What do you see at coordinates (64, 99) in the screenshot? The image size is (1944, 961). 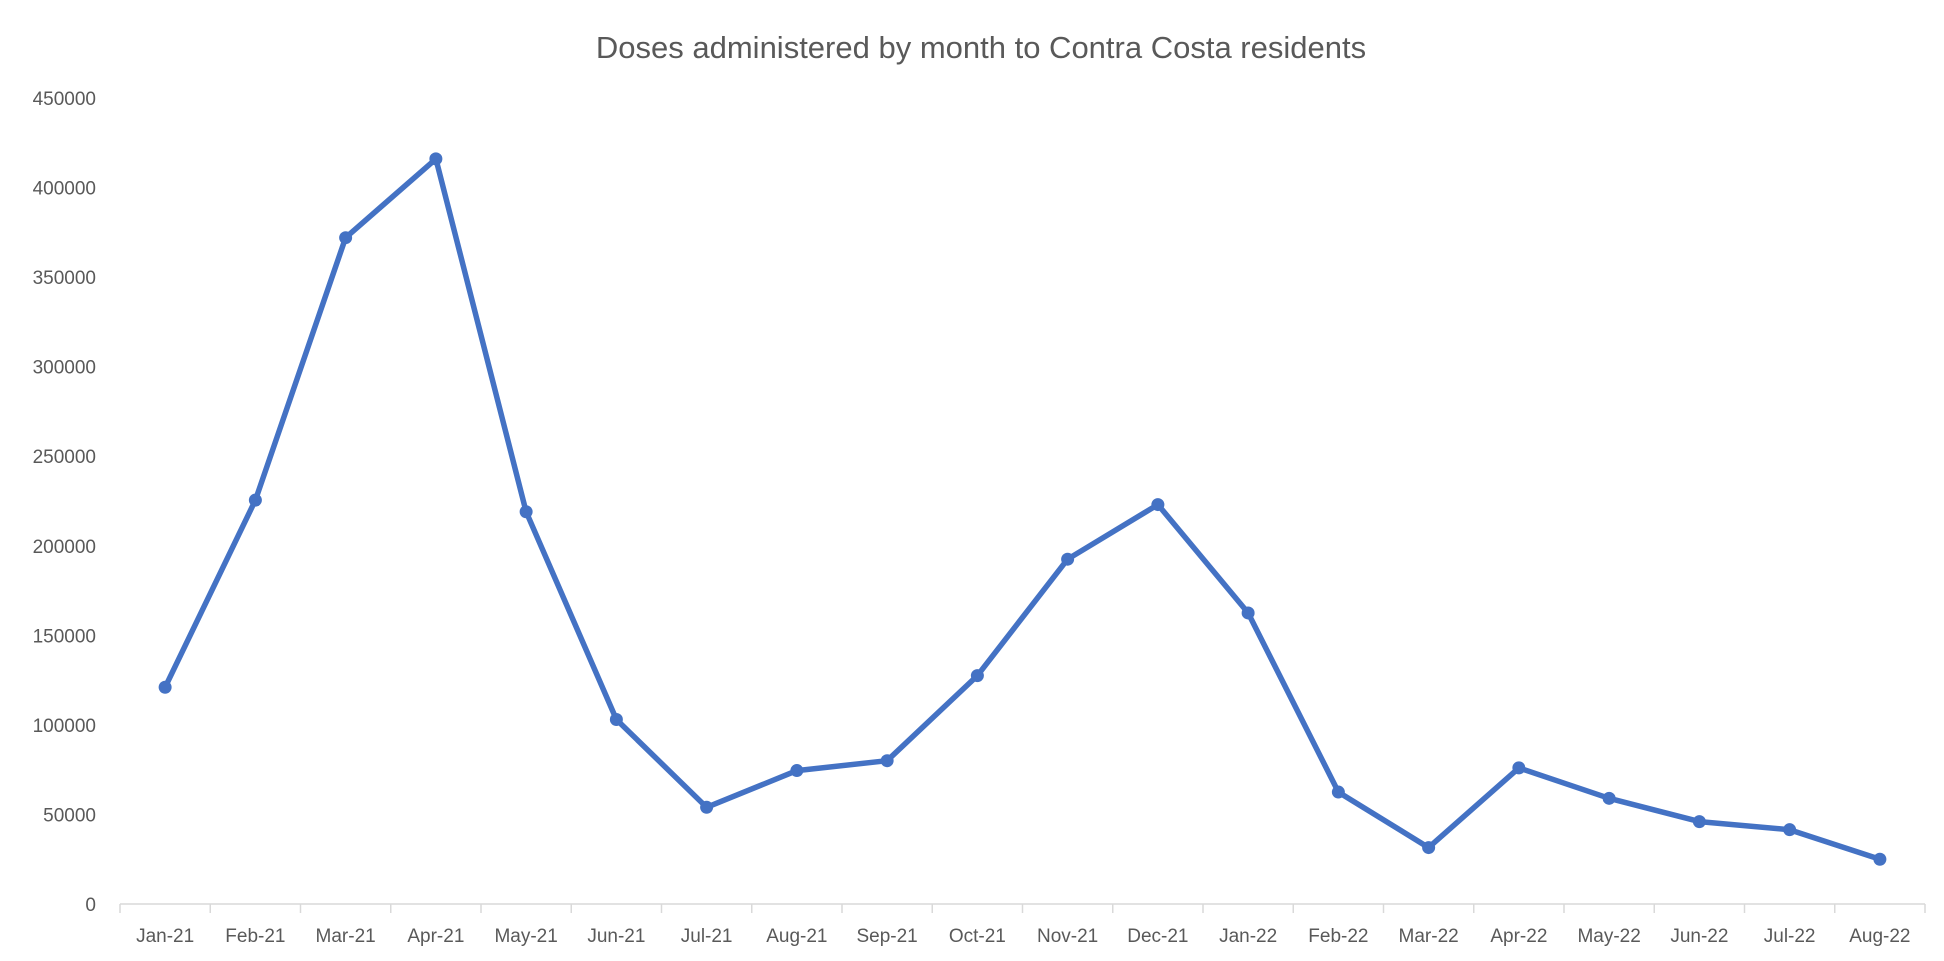 I see `y-tick-label: 450000` at bounding box center [64, 99].